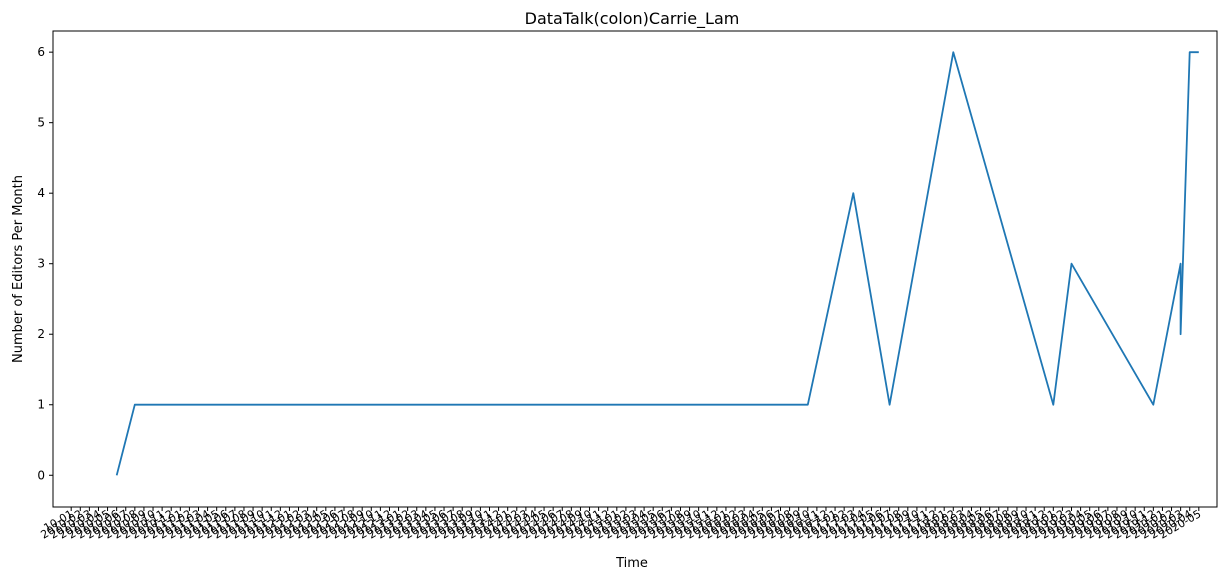 This screenshot has width=1223, height=579. What do you see at coordinates (41, 52) in the screenshot?
I see `y-tick-label: 6` at bounding box center [41, 52].